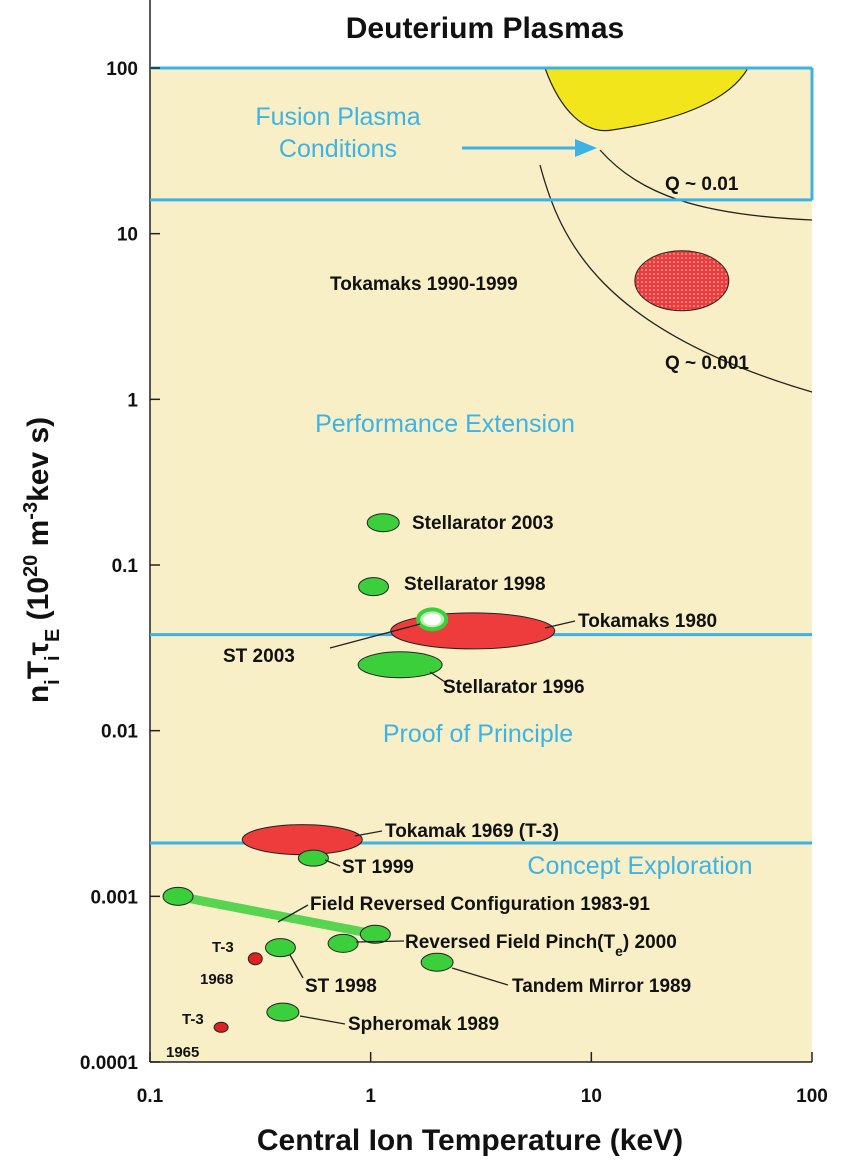 The image size is (843, 1162). What do you see at coordinates (650, 942) in the screenshot?
I see `series-label-part: ) 2000` at bounding box center [650, 942].